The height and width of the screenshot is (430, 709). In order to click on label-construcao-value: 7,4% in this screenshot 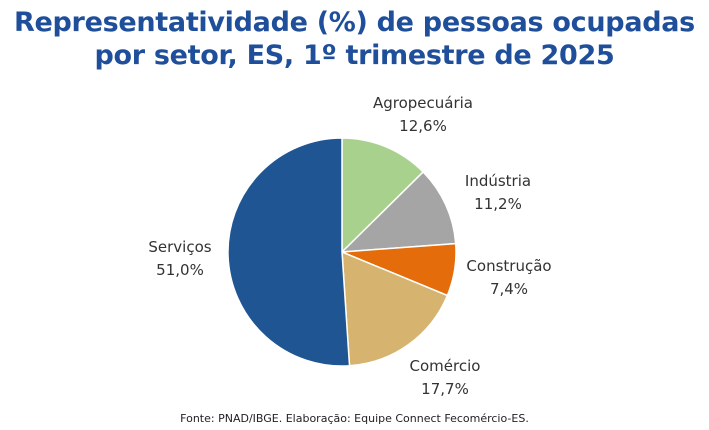, I will do `click(509, 289)`.